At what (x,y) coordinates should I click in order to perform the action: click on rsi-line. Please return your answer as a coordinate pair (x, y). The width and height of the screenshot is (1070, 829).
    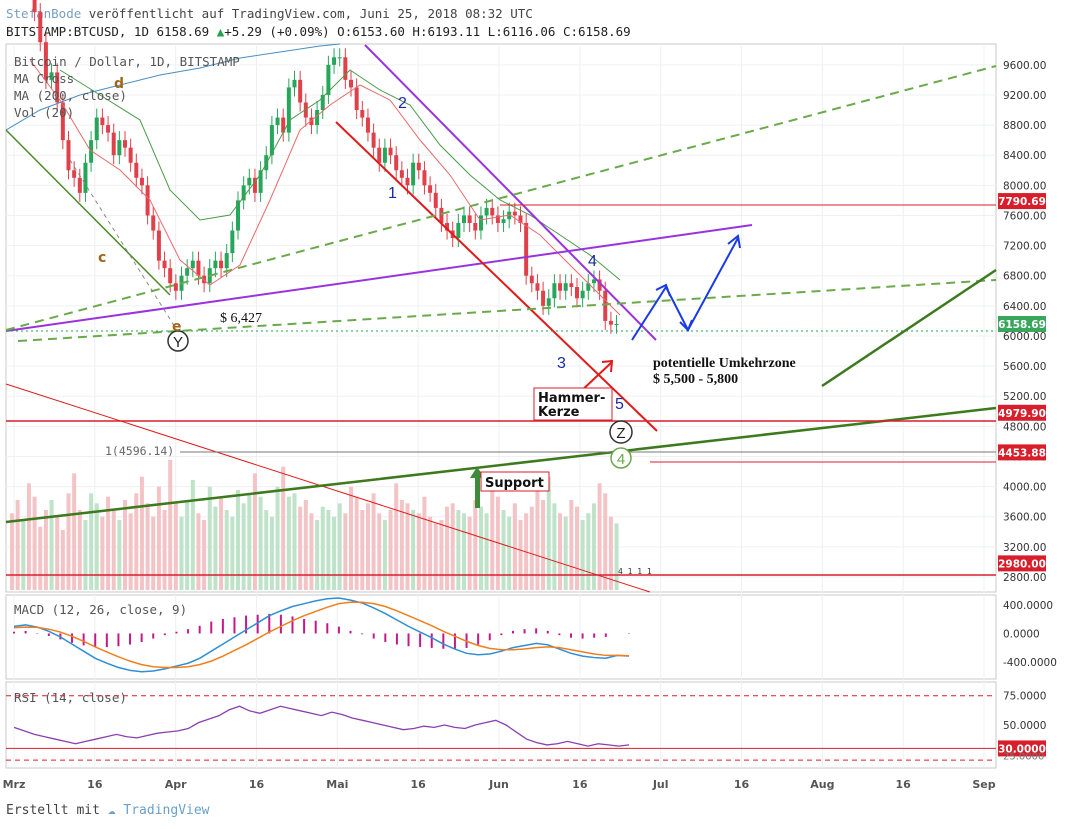
    Looking at the image, I should click on (321, 726).